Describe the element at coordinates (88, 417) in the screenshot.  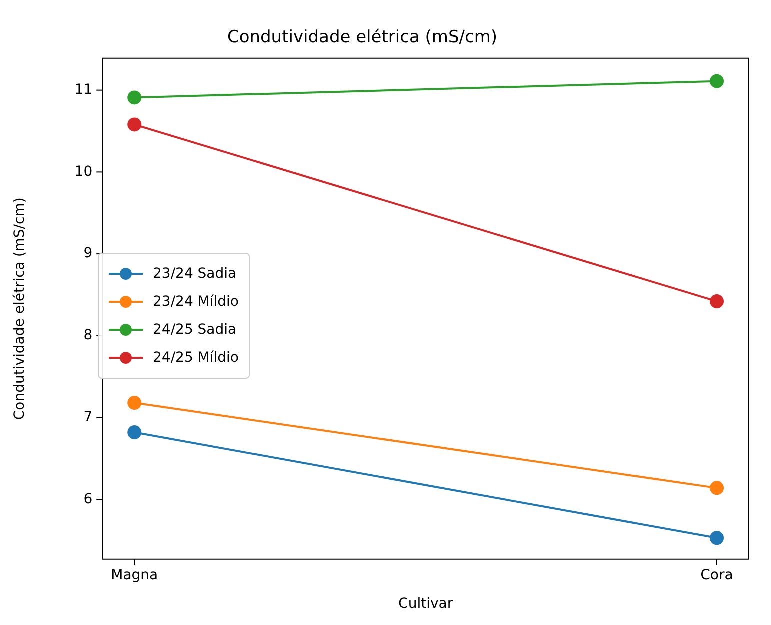
I see `y-tick-label: 7` at that location.